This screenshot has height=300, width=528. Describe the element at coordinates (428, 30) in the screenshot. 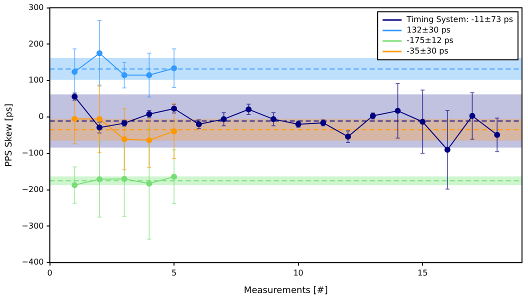

I see `legend-label: 132±30 ps` at that location.